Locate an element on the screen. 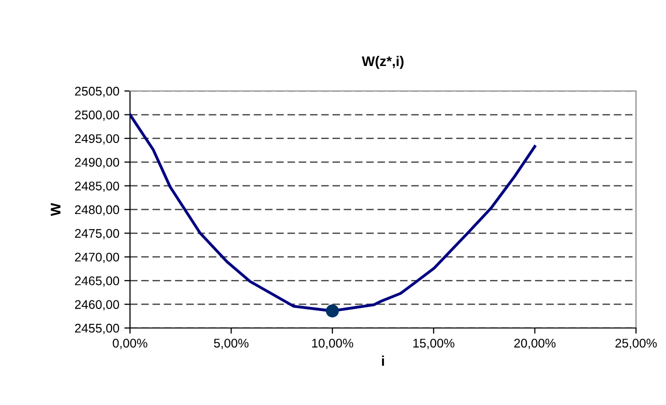  x-tick-label: 15,00% is located at coordinates (433, 344).